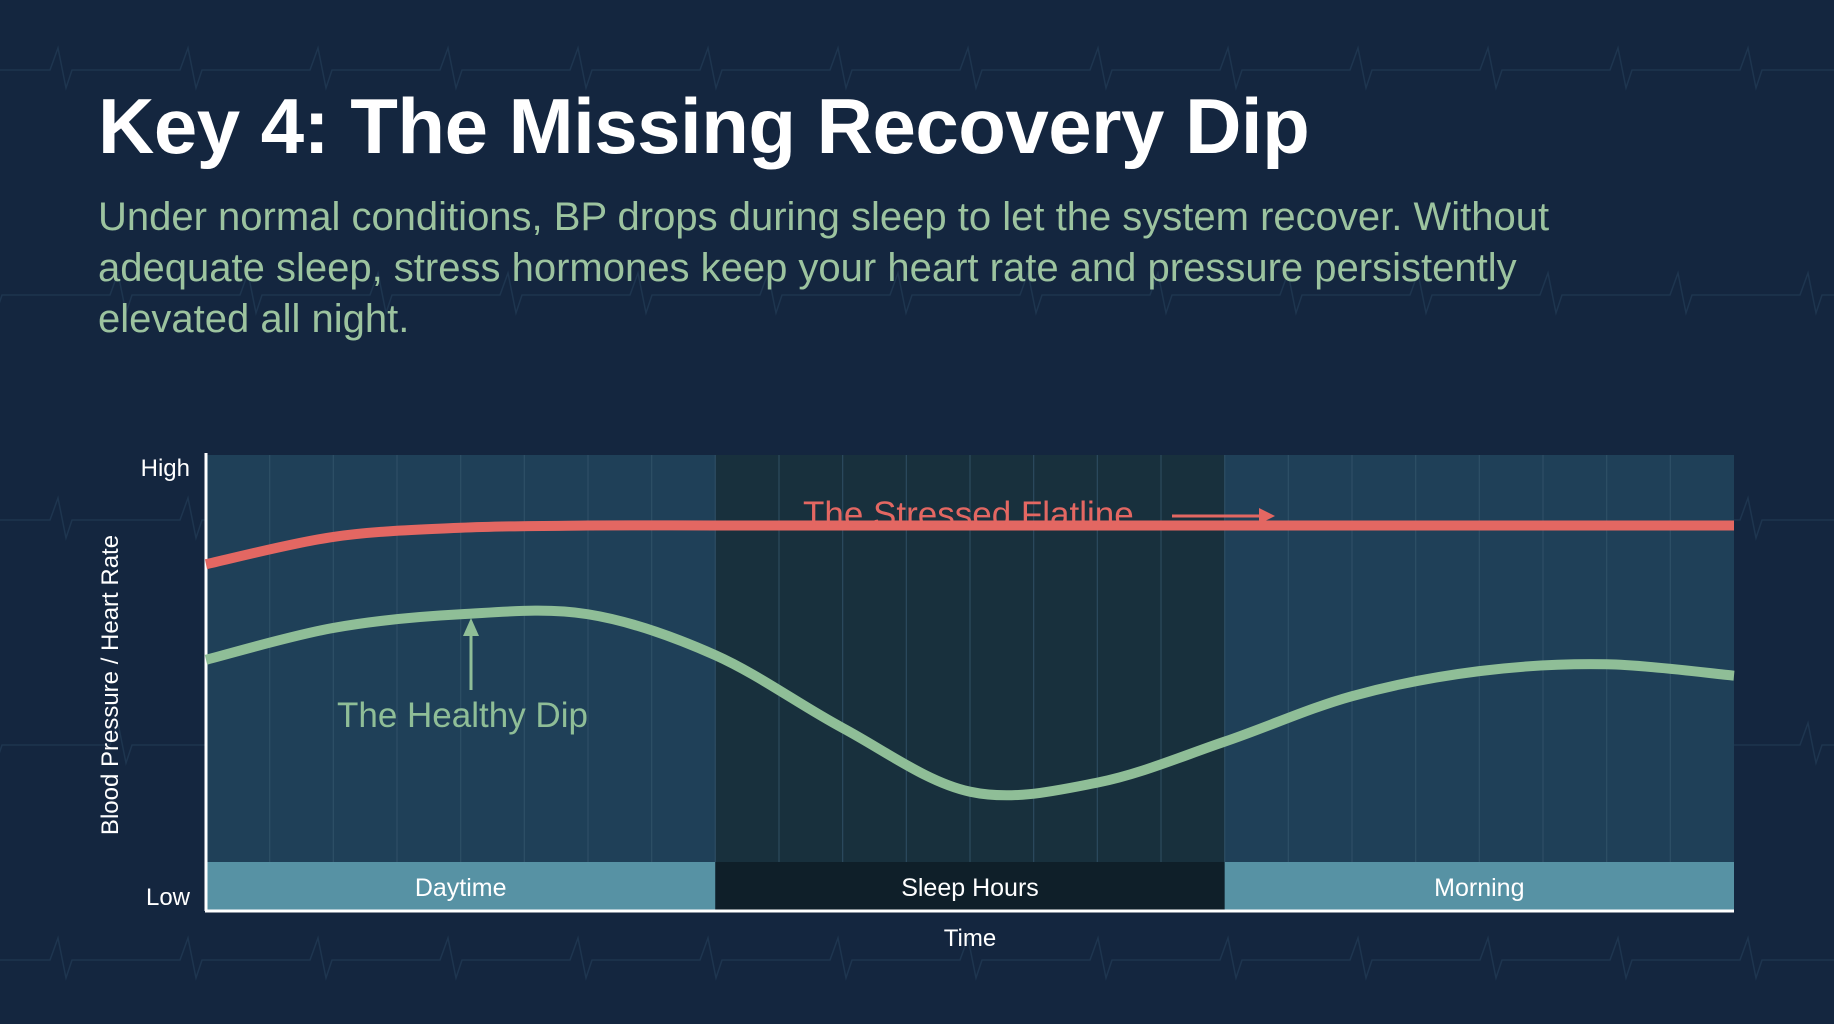 Image resolution: width=1834 pixels, height=1024 pixels. What do you see at coordinates (471, 627) in the screenshot?
I see `healthy-arrow-head` at bounding box center [471, 627].